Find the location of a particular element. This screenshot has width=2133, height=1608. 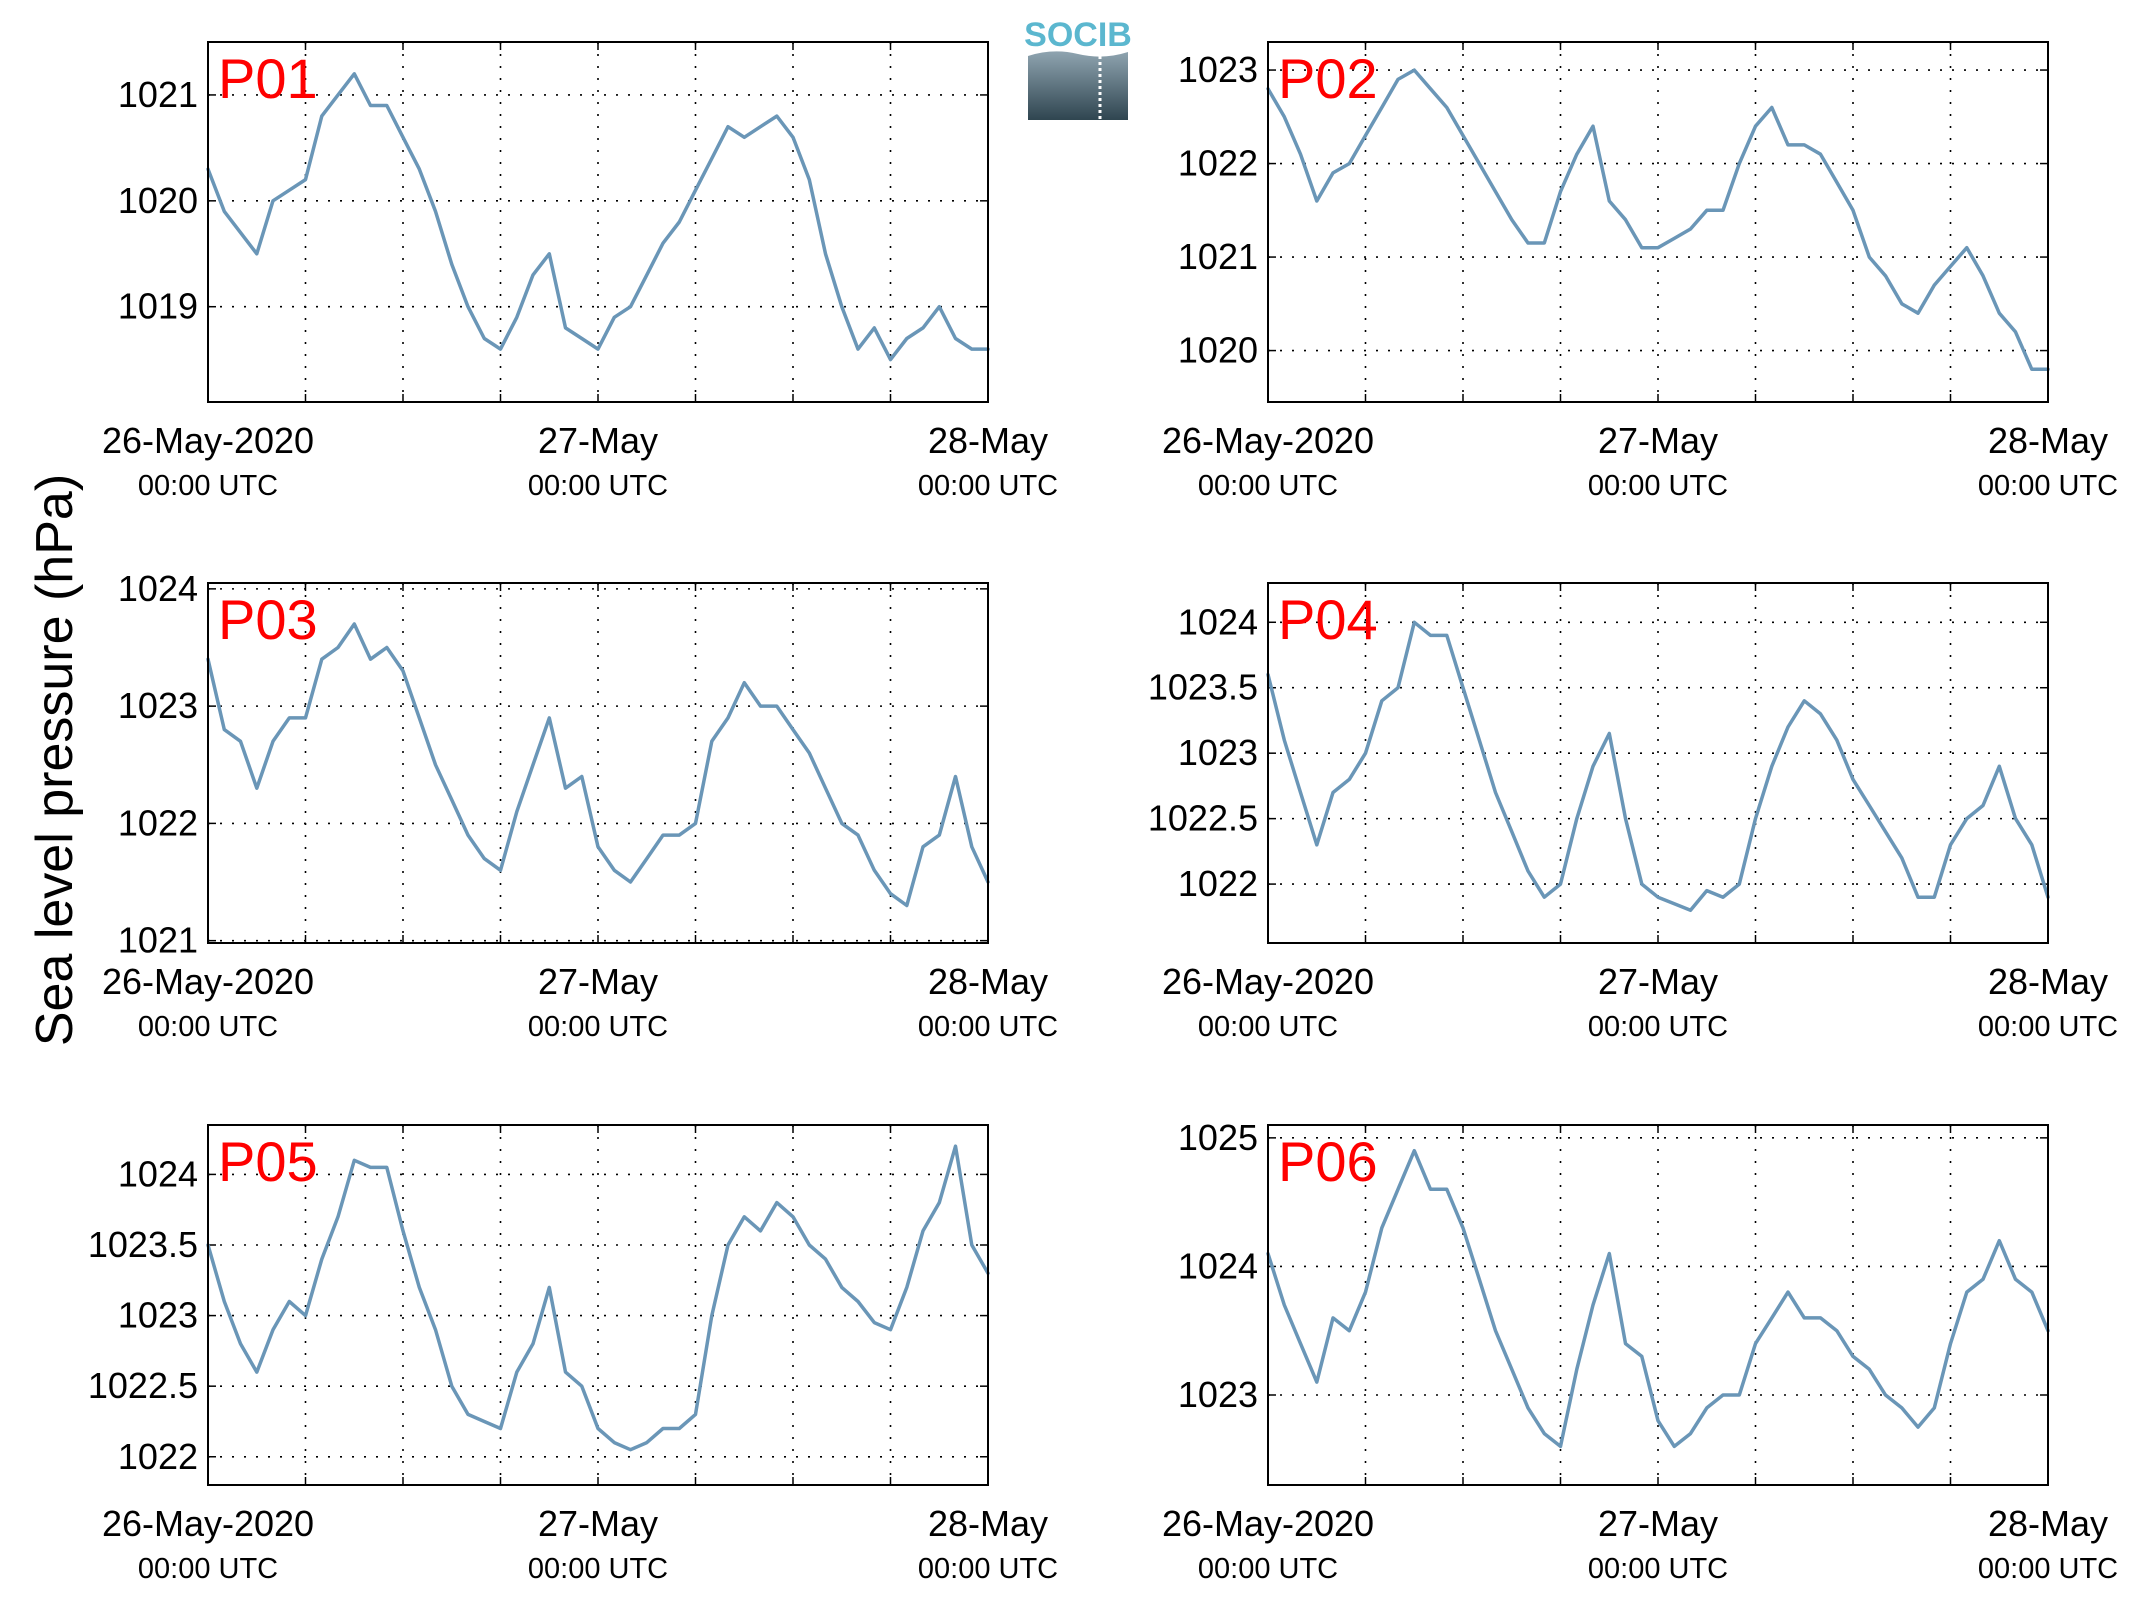

socib-logo: SOCIB is located at coordinates (1078, 68).